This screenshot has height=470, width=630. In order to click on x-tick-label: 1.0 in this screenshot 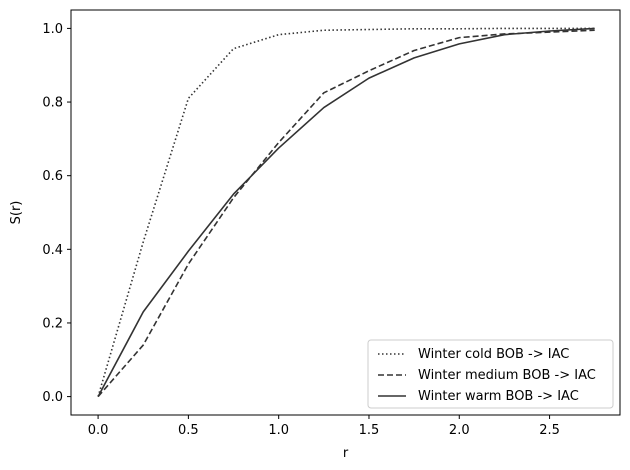, I will do `click(278, 430)`.